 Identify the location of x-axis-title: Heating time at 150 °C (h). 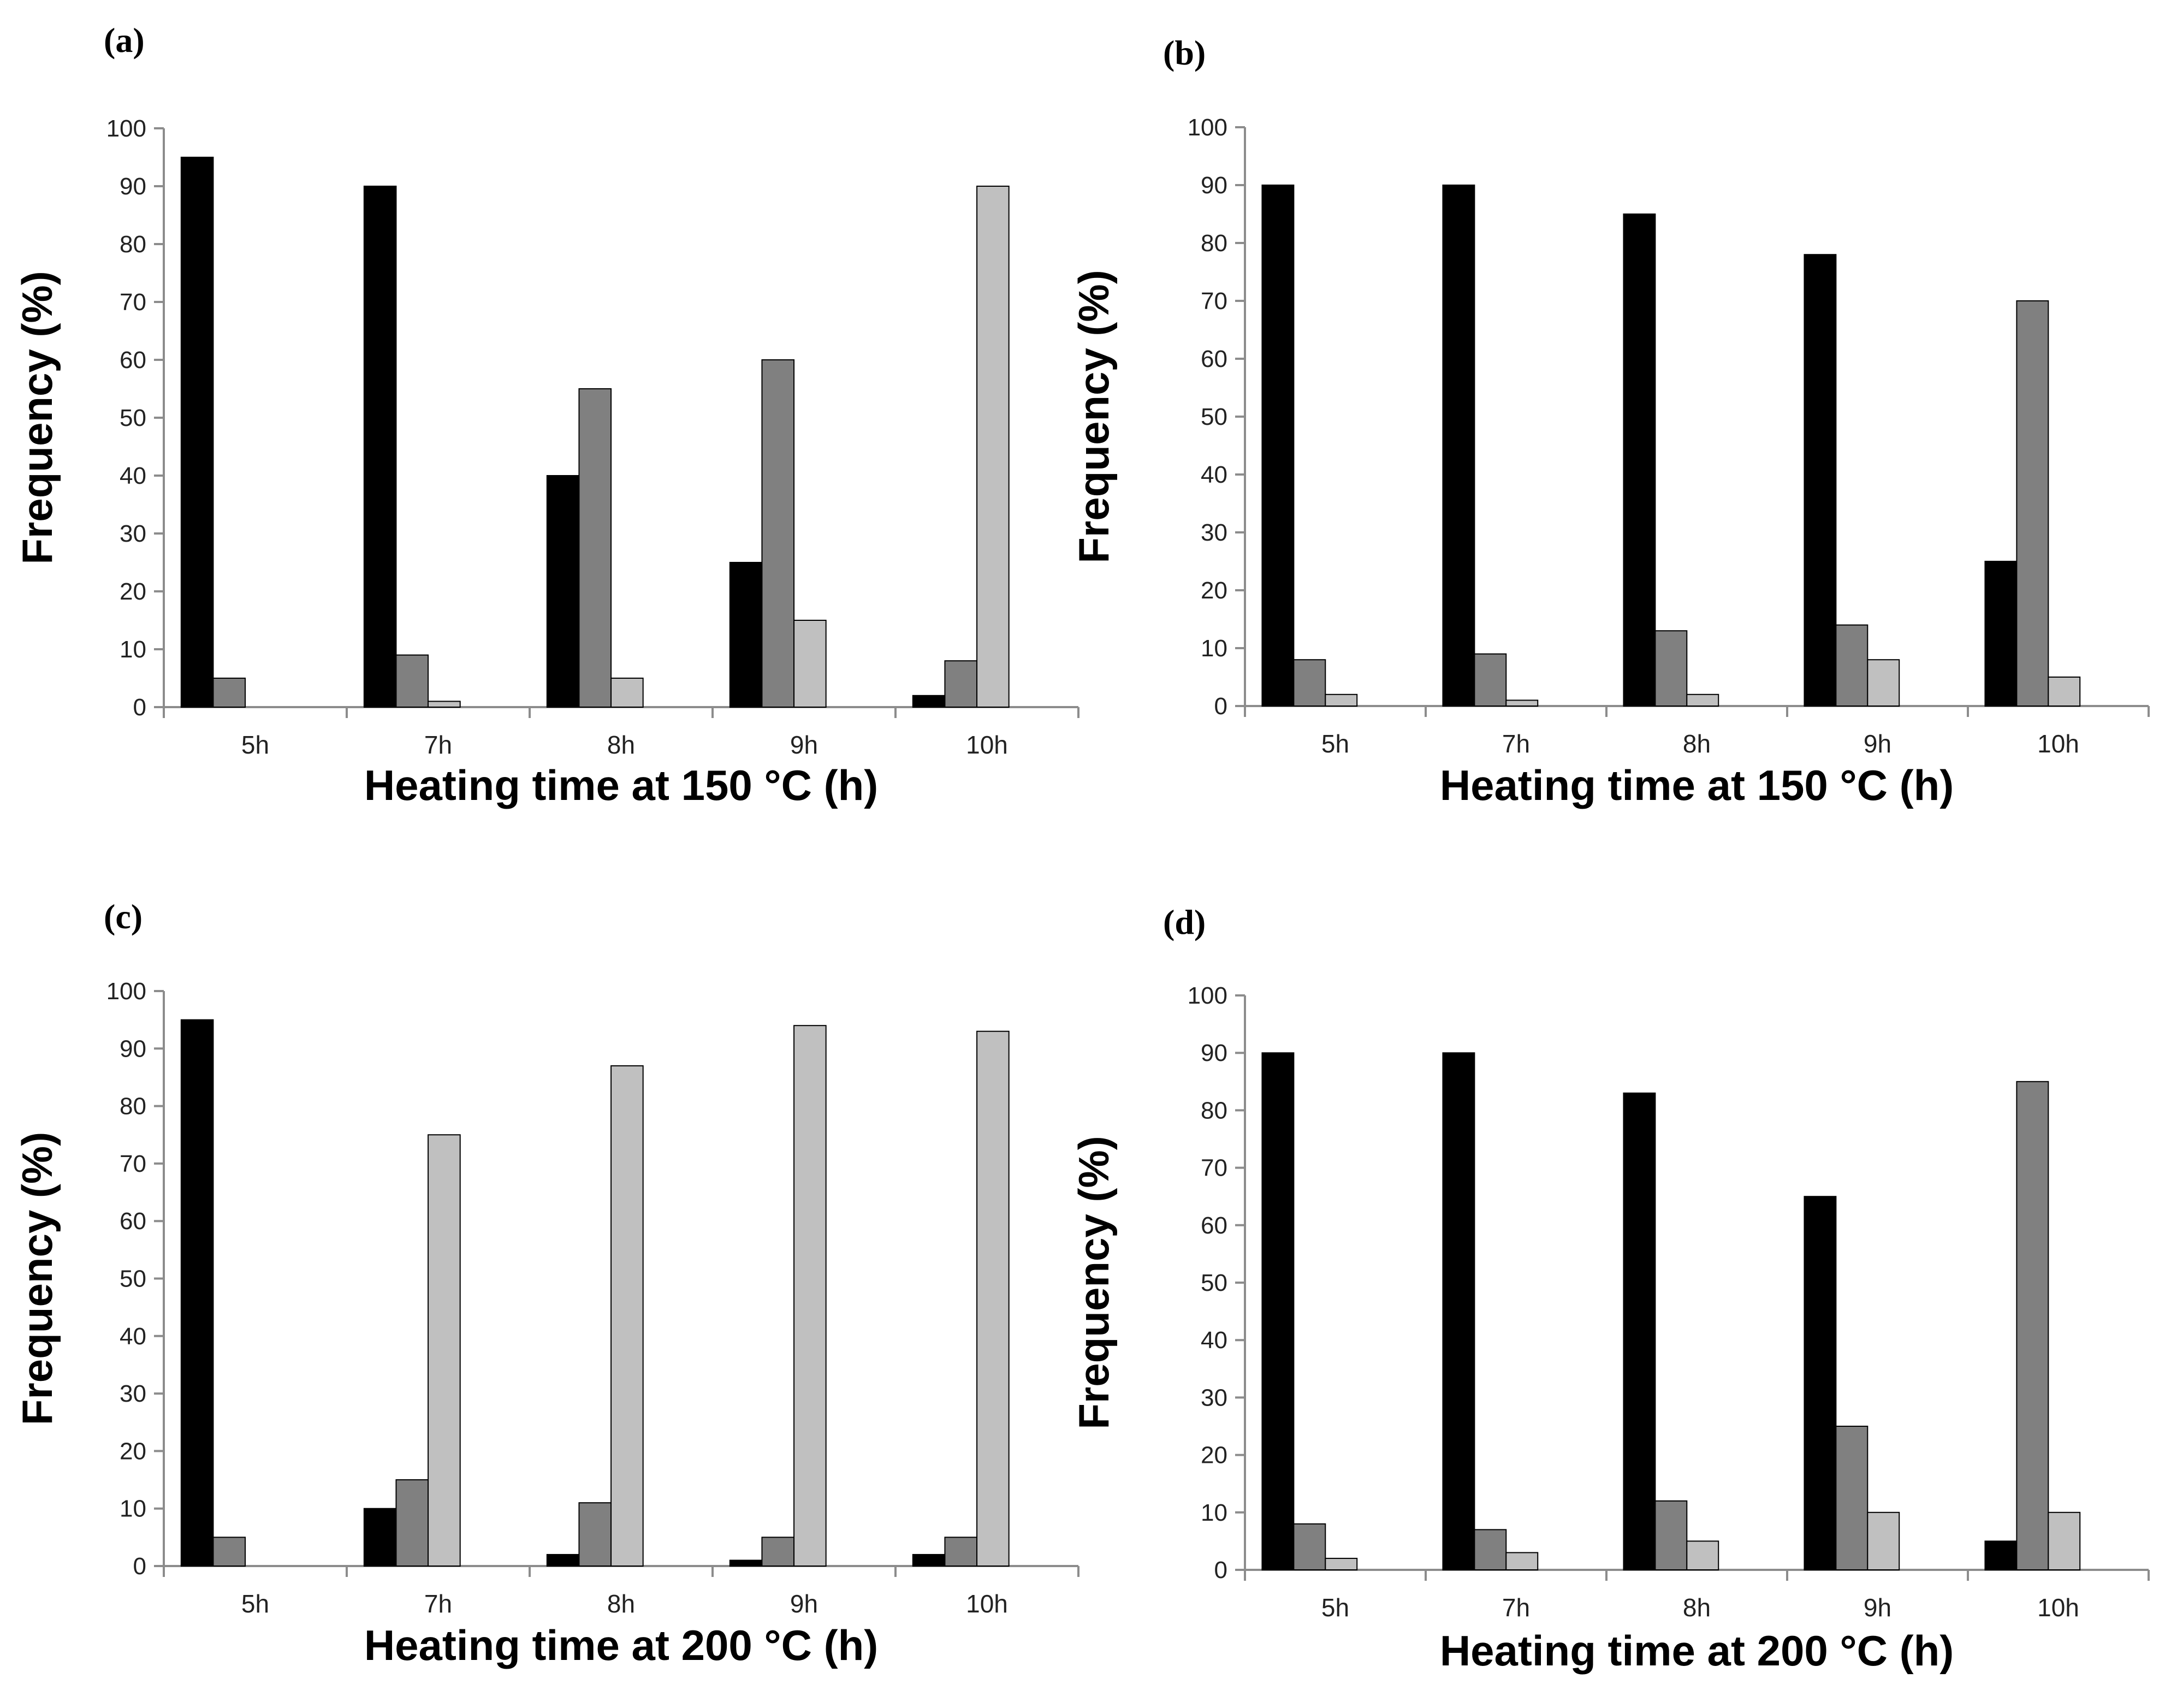
(621, 785).